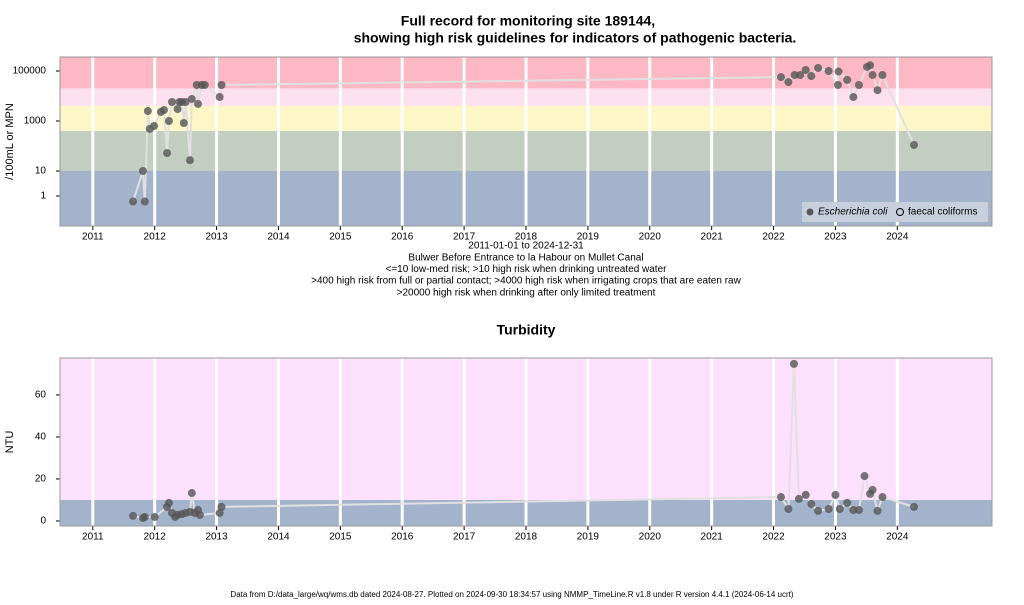 This screenshot has width=1024, height=605. I want to click on legend-label: Escherichia coli, so click(853, 212).